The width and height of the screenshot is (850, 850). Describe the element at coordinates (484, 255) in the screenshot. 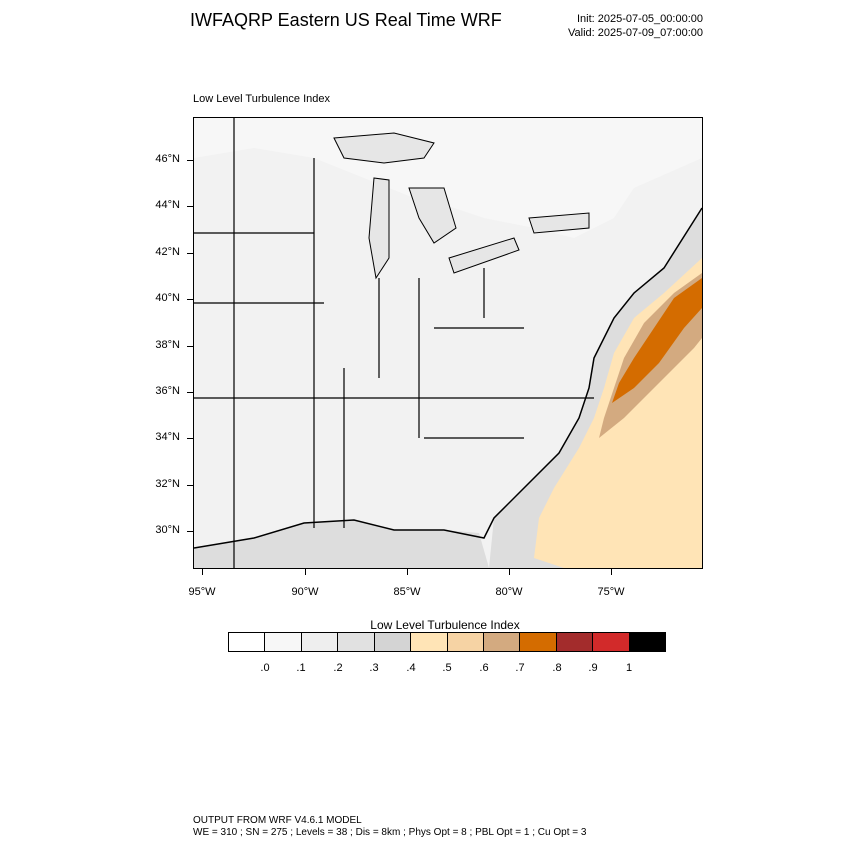

I see `lake-erie` at that location.